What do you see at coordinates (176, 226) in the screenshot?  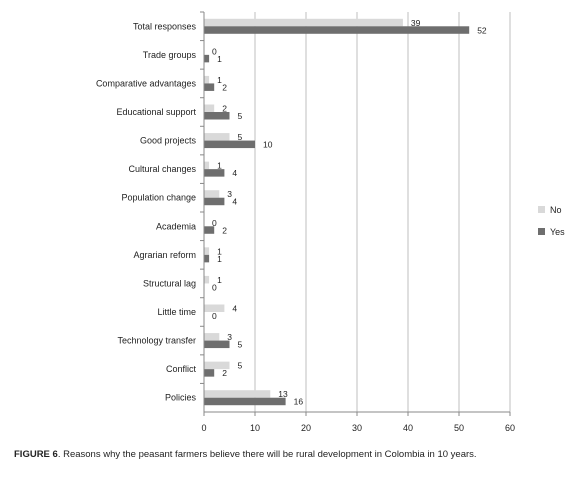 I see `category-label-academia: Academia` at bounding box center [176, 226].